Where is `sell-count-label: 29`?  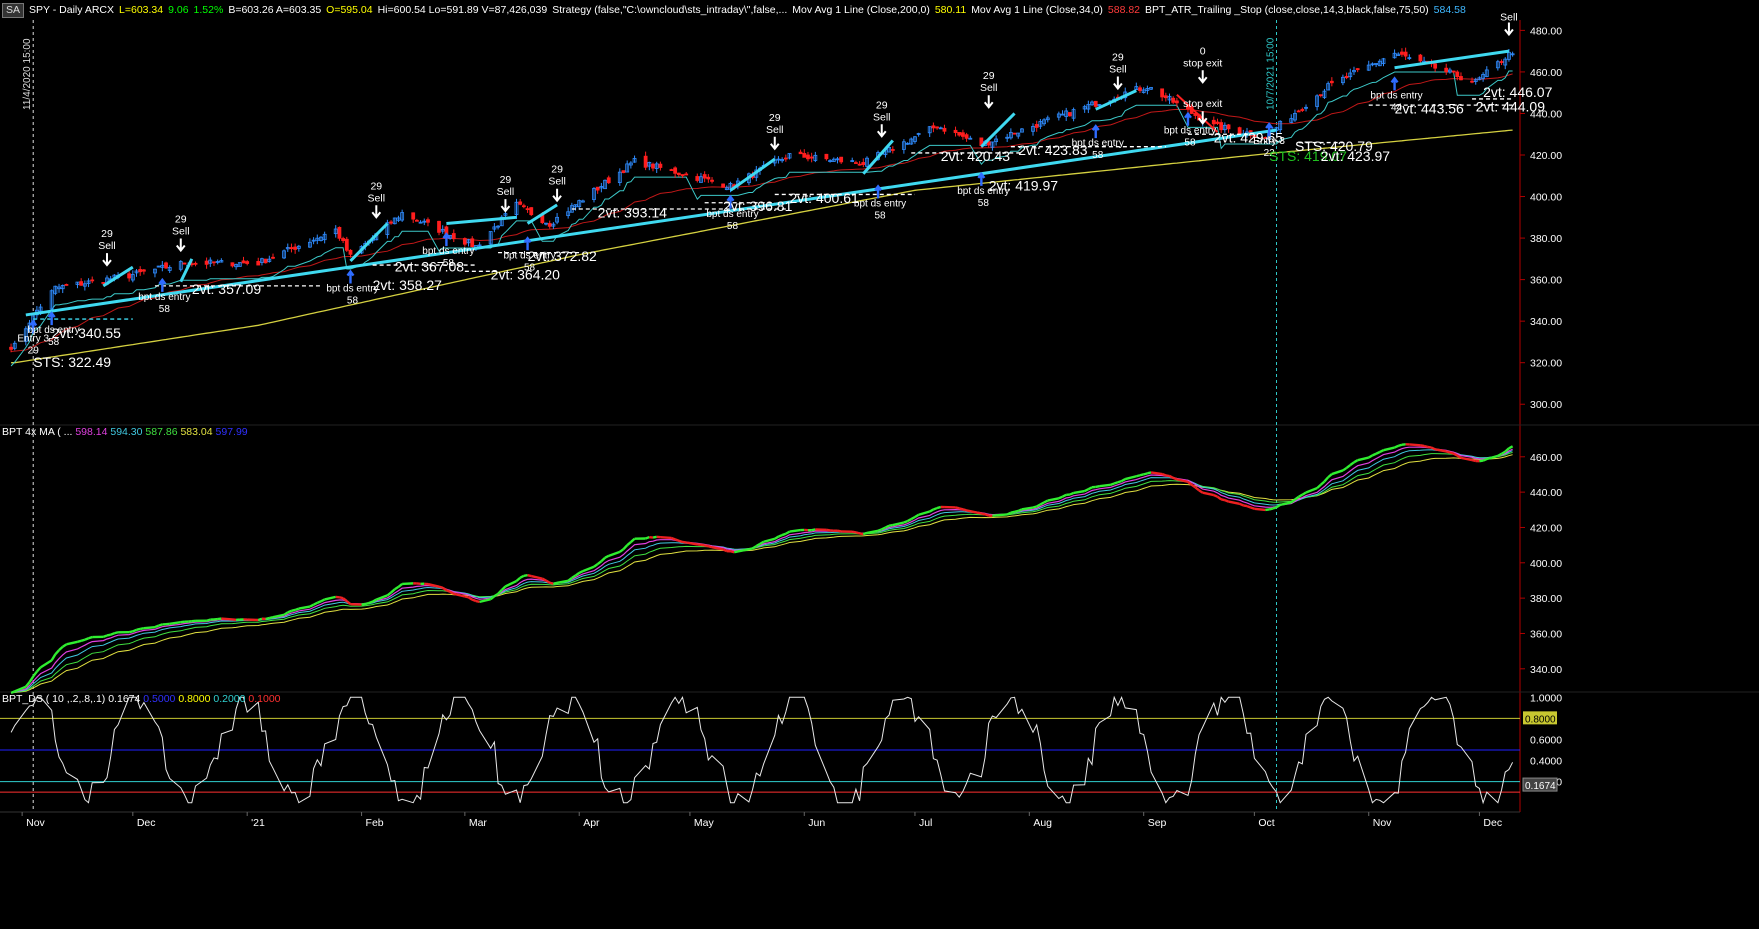
sell-count-label: 29 is located at coordinates (882, 105).